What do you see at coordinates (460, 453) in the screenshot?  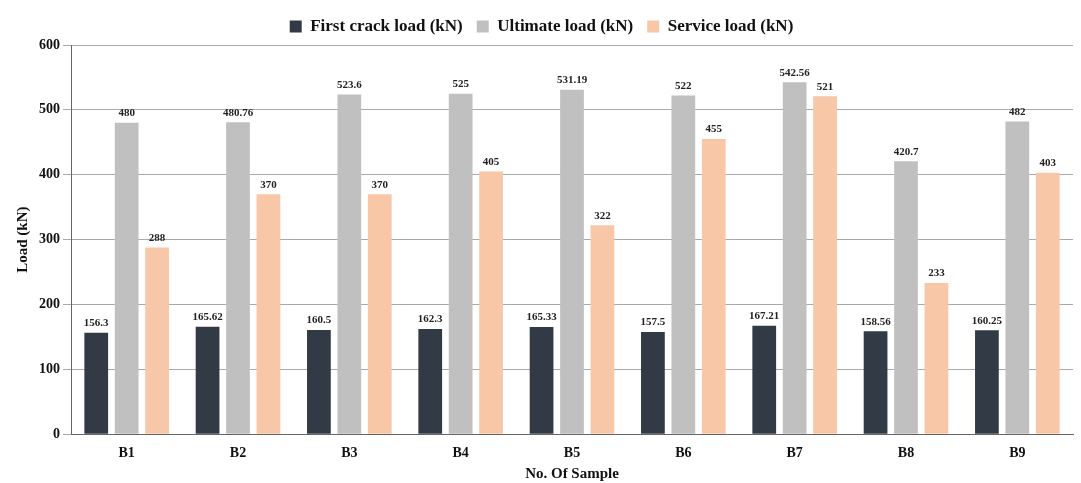 I see `x-tick-label: B4` at bounding box center [460, 453].